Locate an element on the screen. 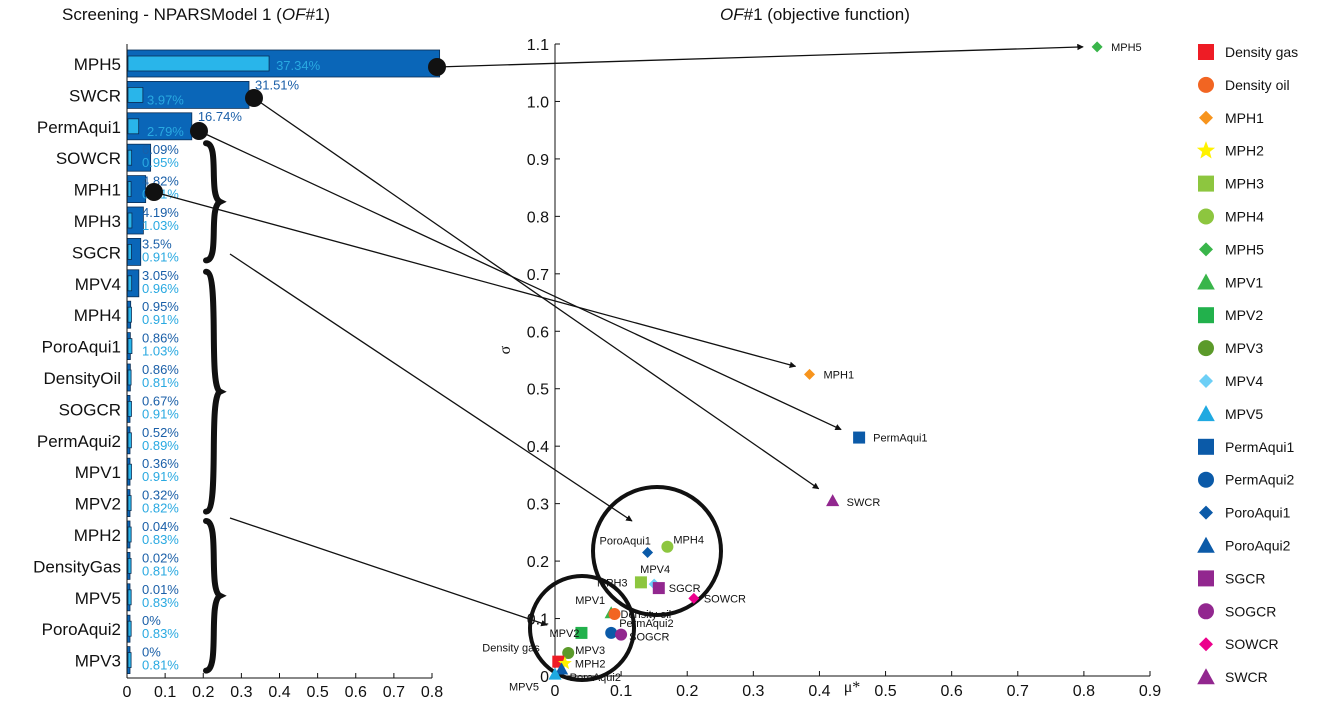 The height and width of the screenshot is (706, 1323). legend-label: PoroAqui1 is located at coordinates (1258, 513).